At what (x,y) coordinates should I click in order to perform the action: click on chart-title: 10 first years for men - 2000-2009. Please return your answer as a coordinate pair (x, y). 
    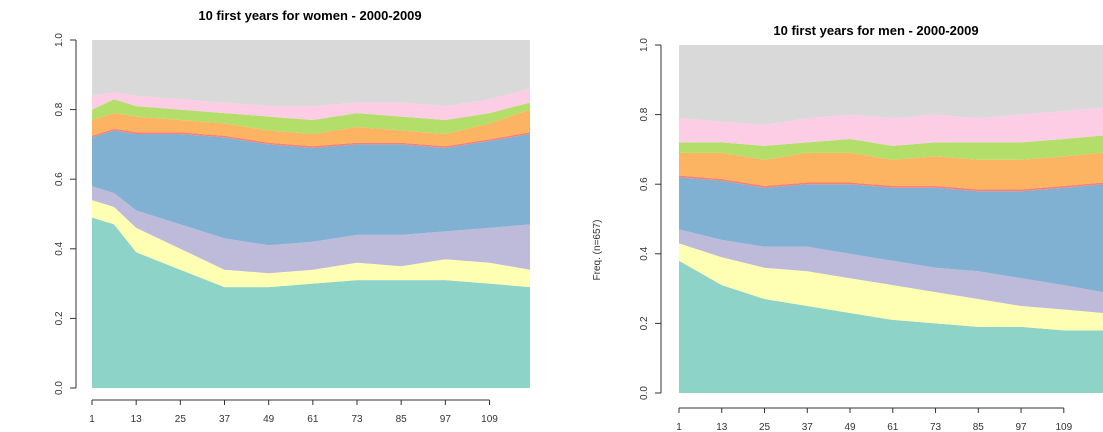
    Looking at the image, I should click on (875, 30).